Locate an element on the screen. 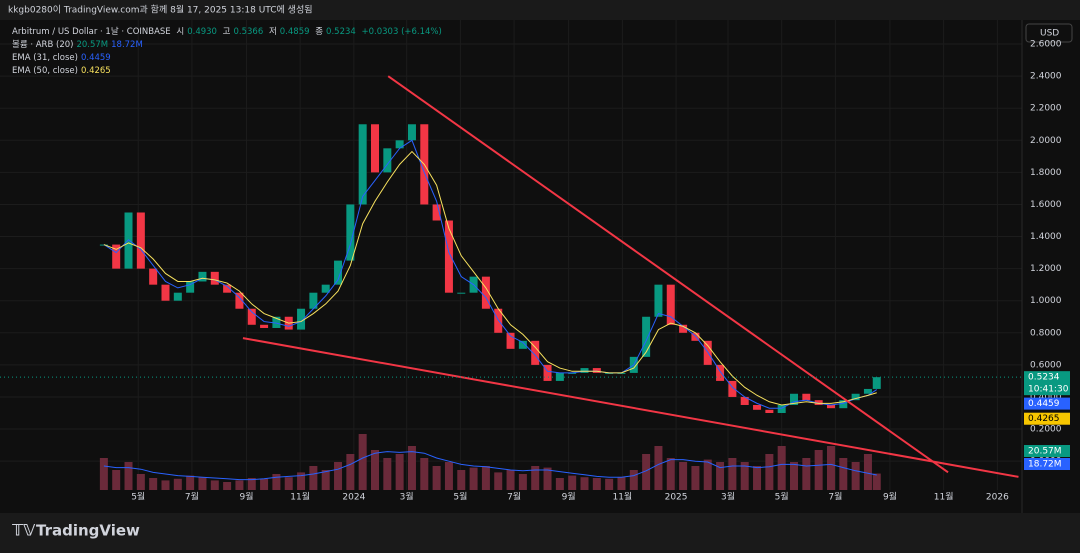 Image resolution: width=1080 pixels, height=553 pixels. y-tick-label: 1.0000 is located at coordinates (1046, 301).